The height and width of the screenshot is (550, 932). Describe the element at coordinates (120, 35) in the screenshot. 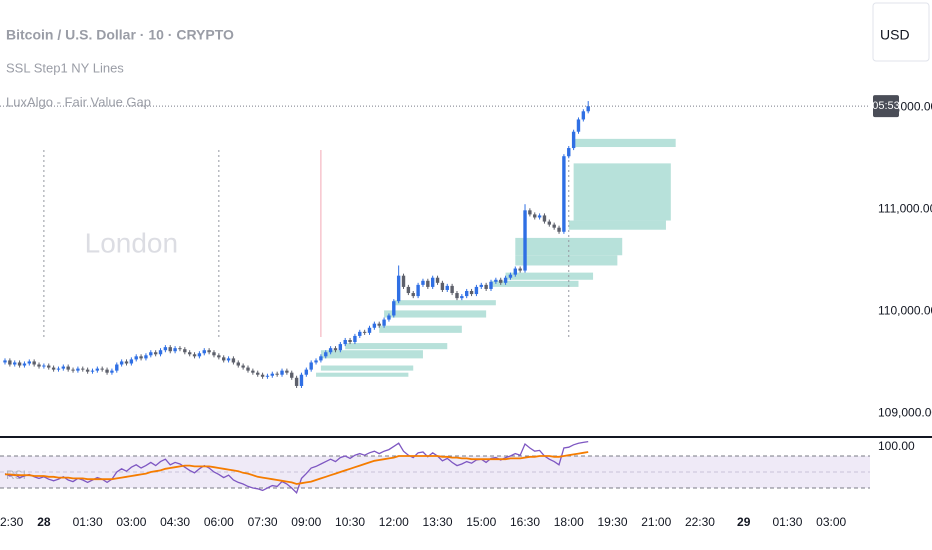

I see `symbol-title: Bitcoin / U.S. Dollar · 10 · CRYPTO` at that location.